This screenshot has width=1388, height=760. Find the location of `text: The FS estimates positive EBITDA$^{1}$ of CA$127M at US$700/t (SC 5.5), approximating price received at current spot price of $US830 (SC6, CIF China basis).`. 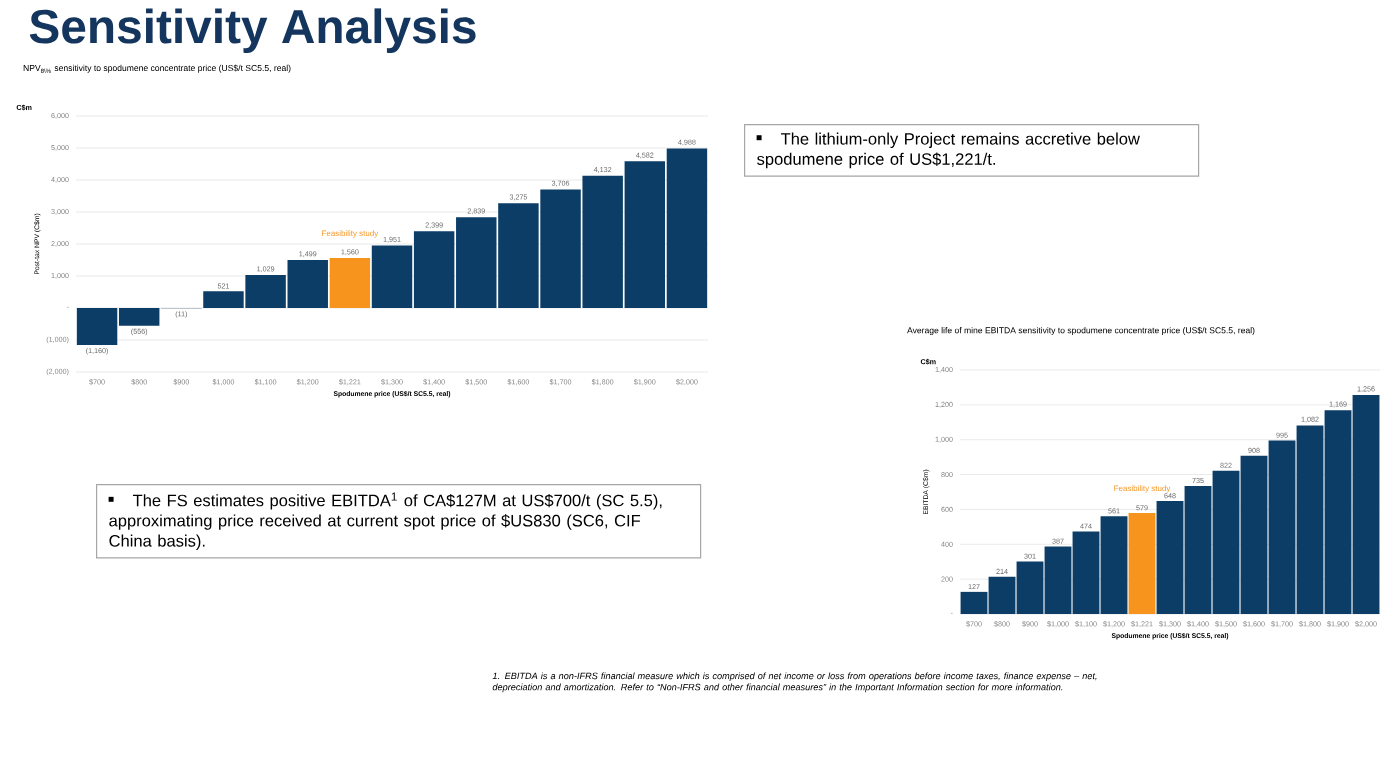

text: The FS estimates positive EBITDA$^{1}$ of CA$127M at US$700/t (SC 5.5), approximating price received at current spot price of $US830 (SC6, CIF China basis). is located at coordinates (385, 521).